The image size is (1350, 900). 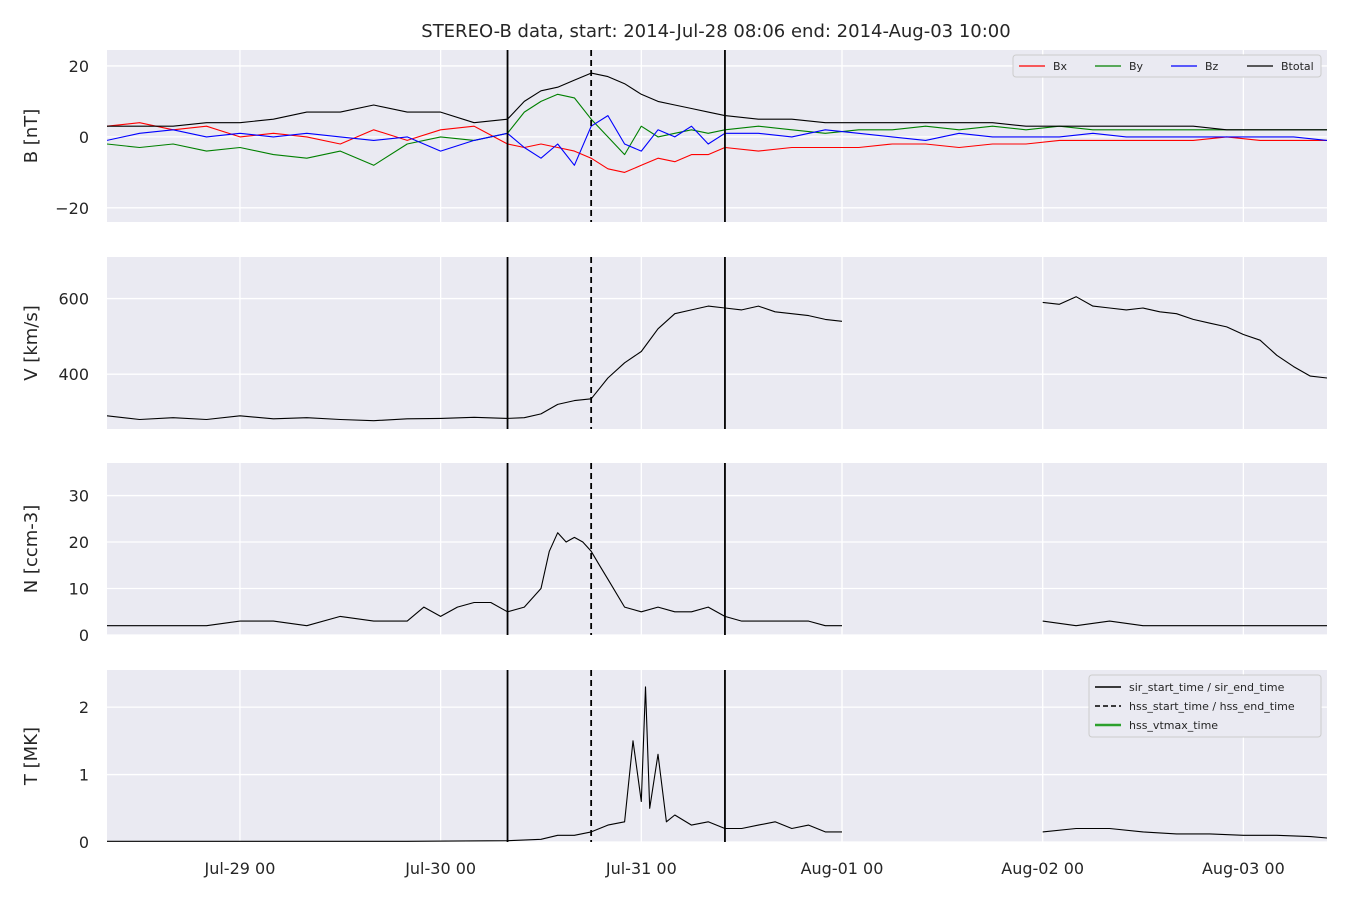 What do you see at coordinates (84, 775) in the screenshot?
I see `y-tick-label: 1` at bounding box center [84, 775].